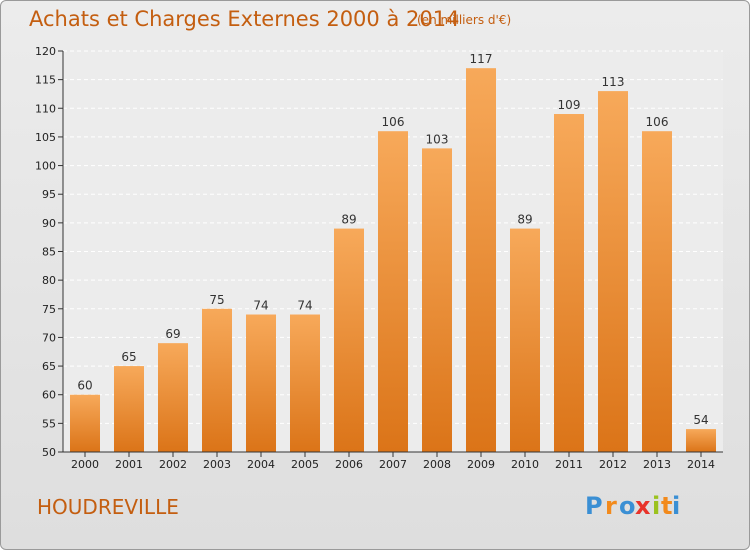 The width and height of the screenshot is (750, 550). Describe the element at coordinates (569, 105) in the screenshot. I see `data-label: 109` at that location.